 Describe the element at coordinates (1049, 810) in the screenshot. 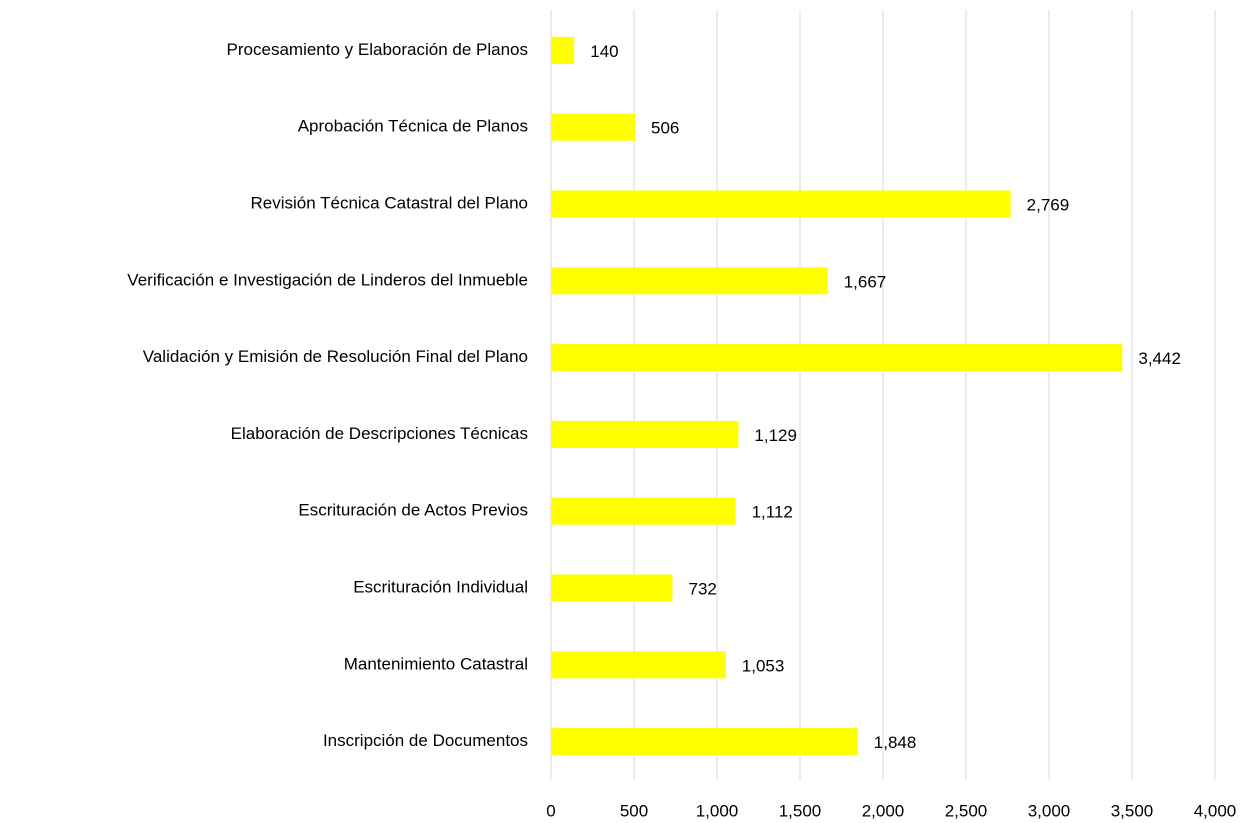

I see `x-tick-label: 3,000` at that location.